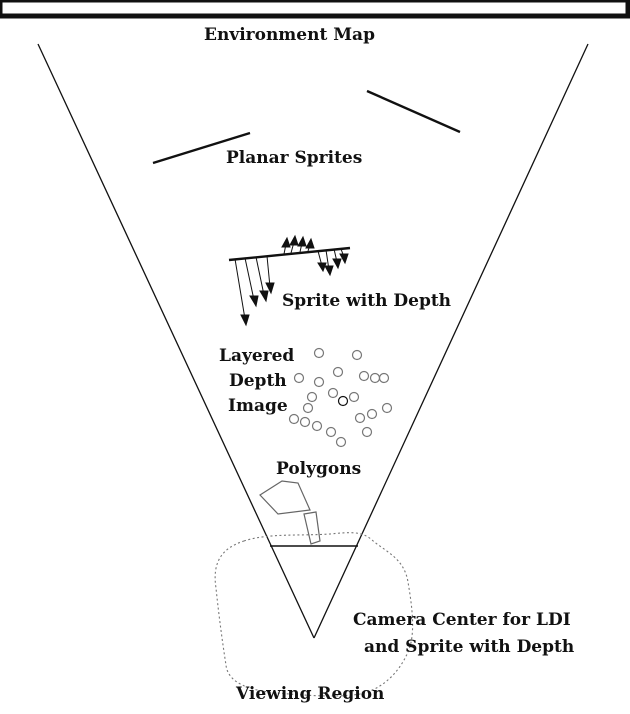 Image resolution: width=630 pixels, height=714 pixels. I want to click on depth-arrows-up, so click(298, 244).